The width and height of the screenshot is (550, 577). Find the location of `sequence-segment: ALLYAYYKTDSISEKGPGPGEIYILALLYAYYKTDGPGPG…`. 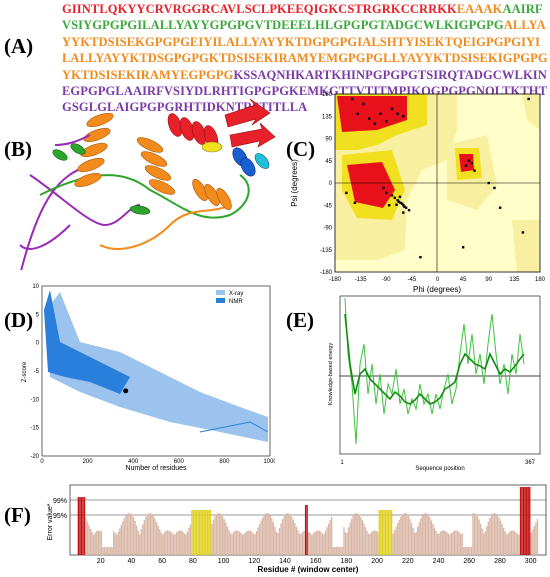

sequence-segment: ALLYAYYKTDSISEKGPGPGEIYILALLYAYYKTDGPGPG… is located at coordinates (304, 42).